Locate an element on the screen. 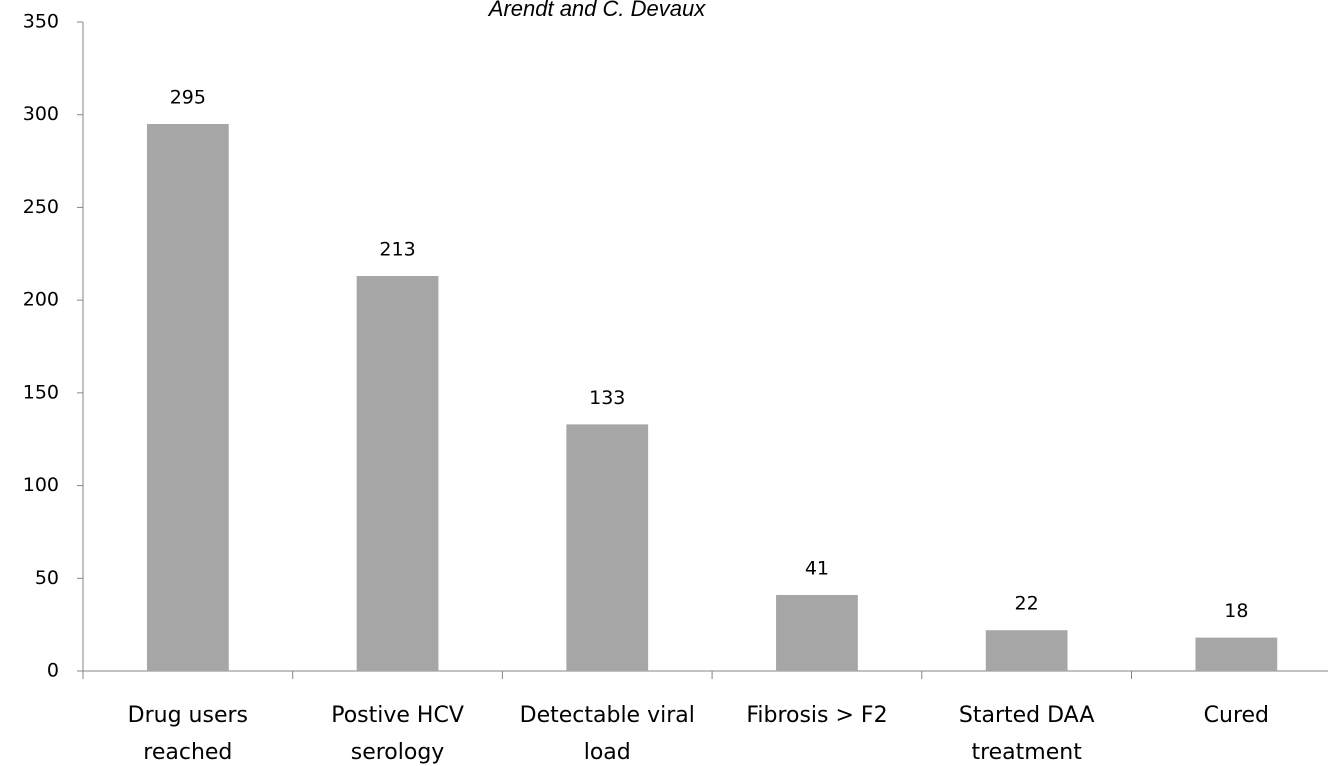 Image resolution: width=1328 pixels, height=766 pixels. x-tick-label: Started DAA is located at coordinates (1027, 715).